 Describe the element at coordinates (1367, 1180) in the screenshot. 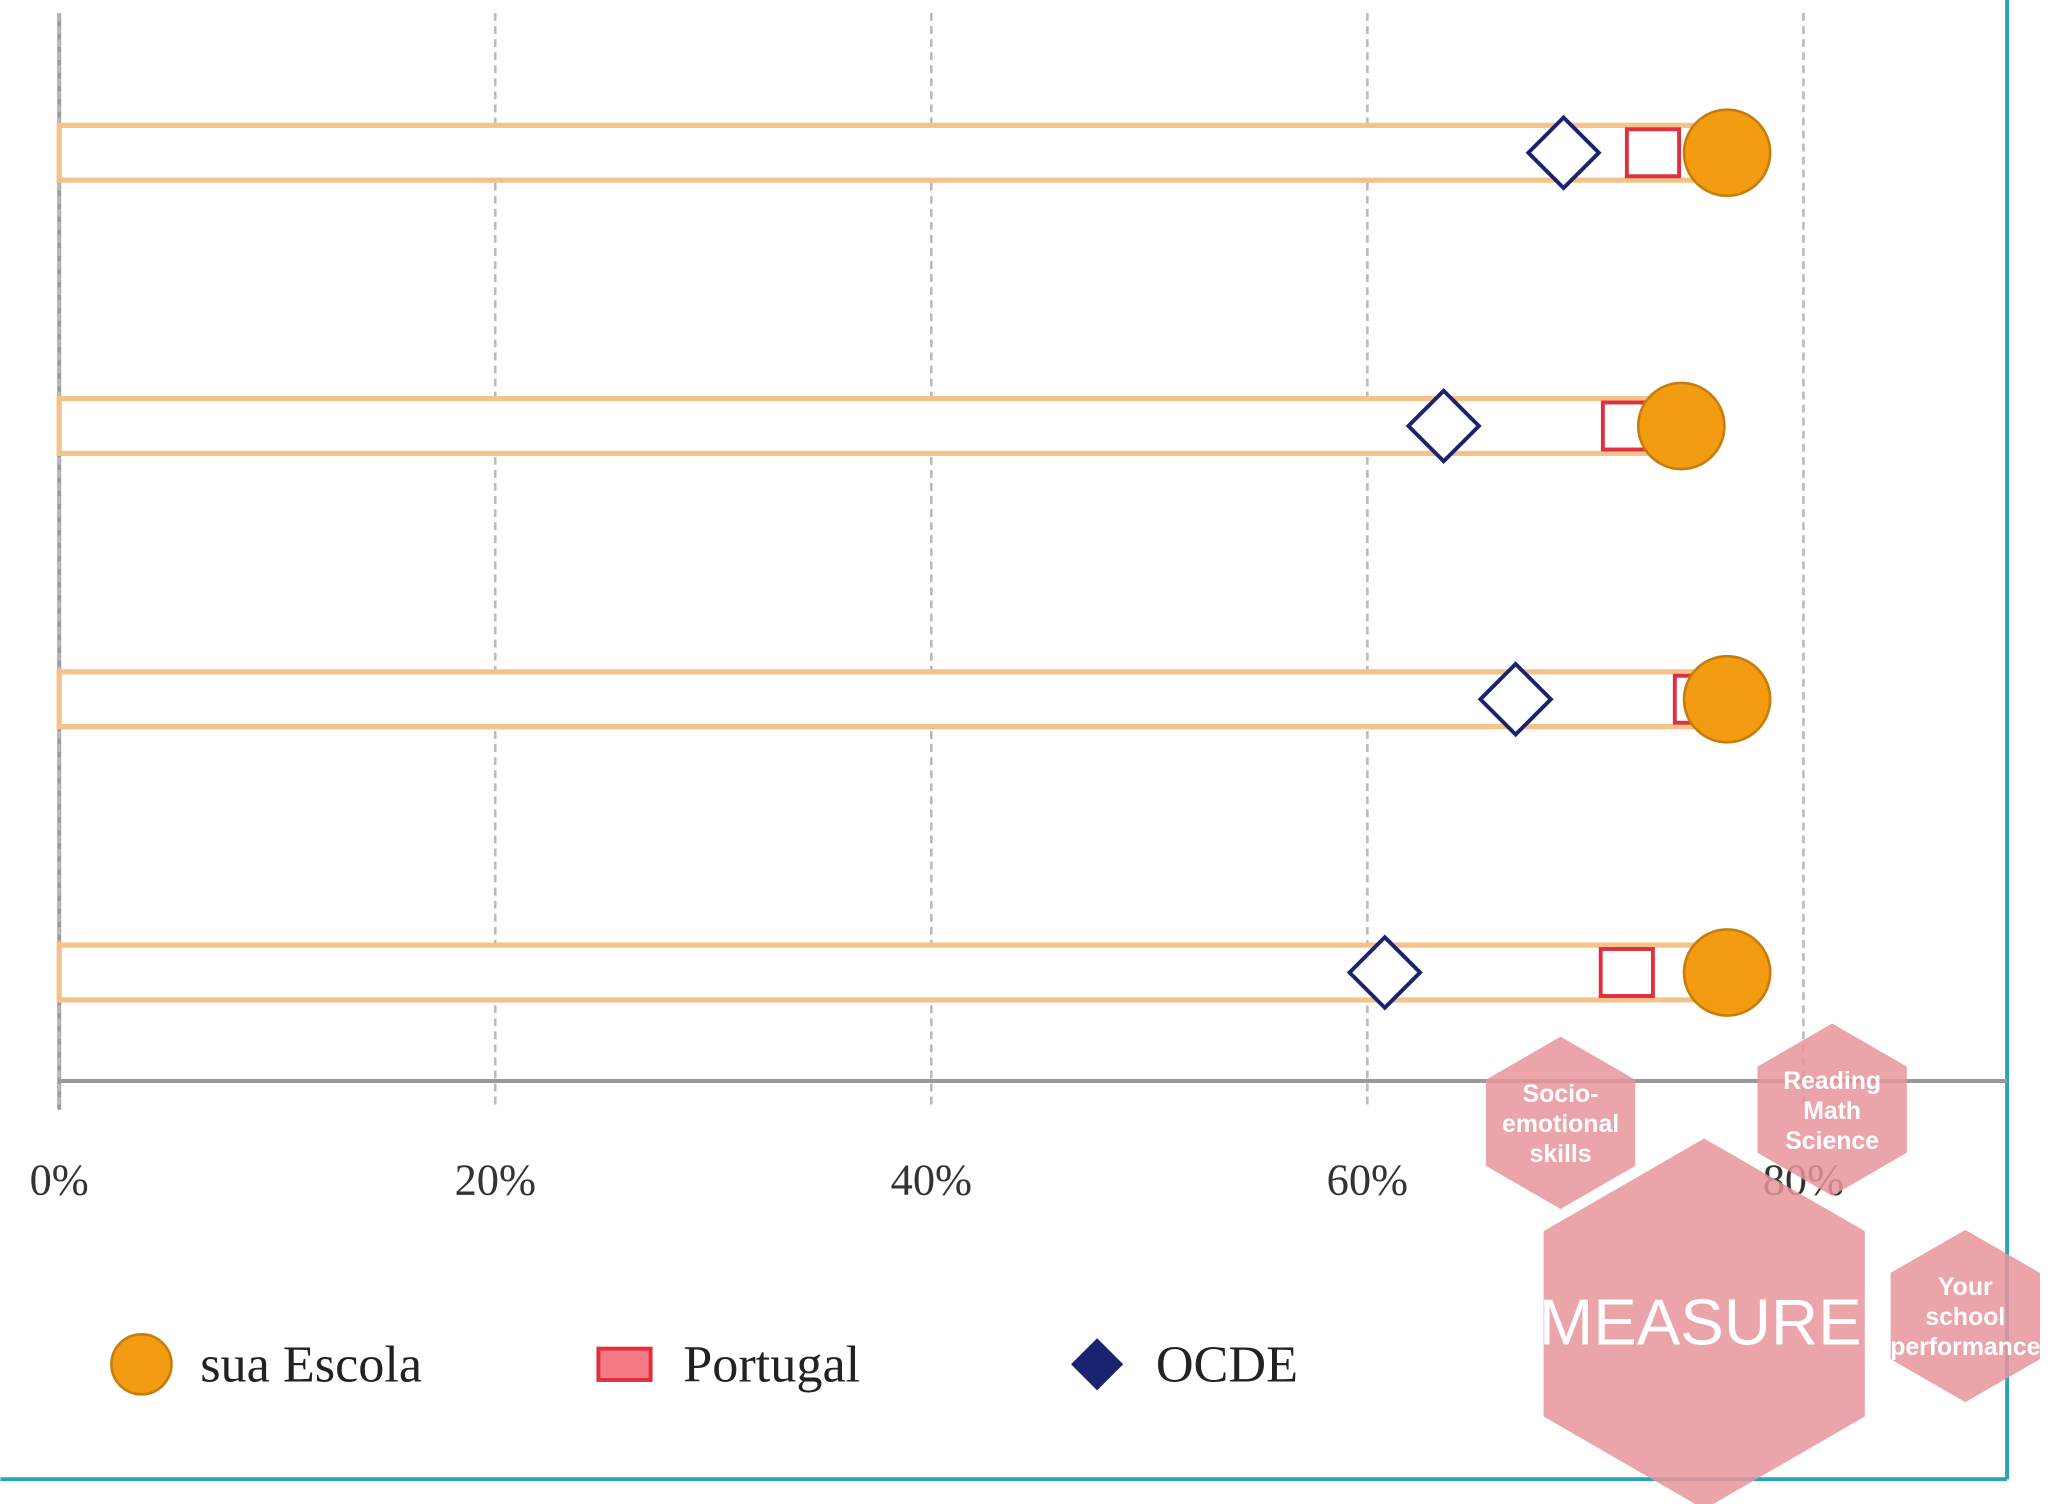

I see `x-tick-label: 60%` at that location.